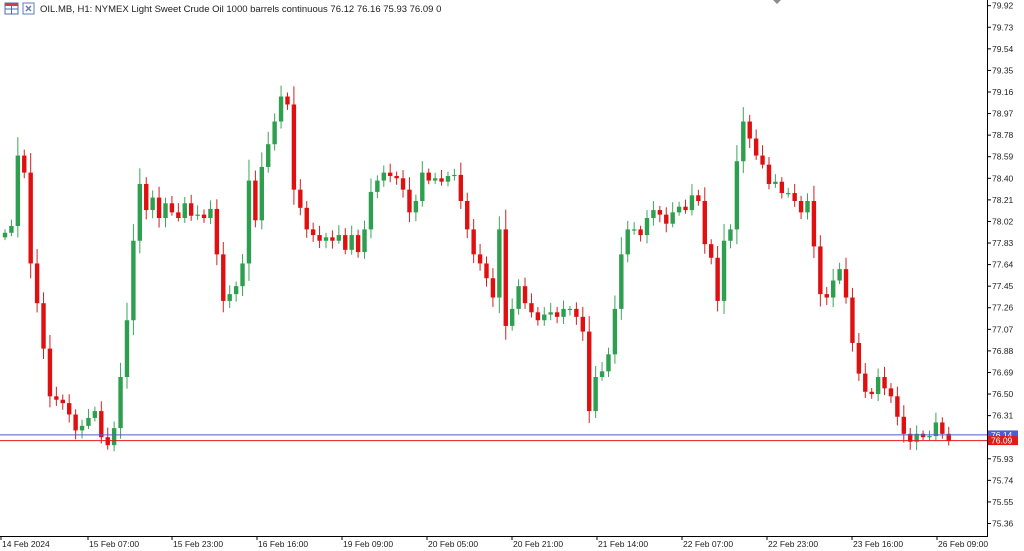  I want to click on price-tick-label: 79.92, so click(1003, 6).